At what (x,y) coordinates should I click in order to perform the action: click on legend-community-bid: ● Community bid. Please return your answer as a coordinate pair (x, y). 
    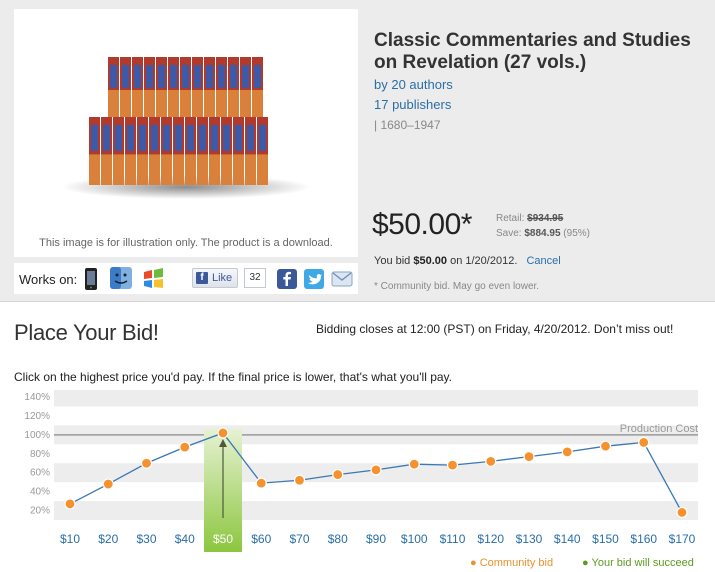
    Looking at the image, I should click on (512, 563).